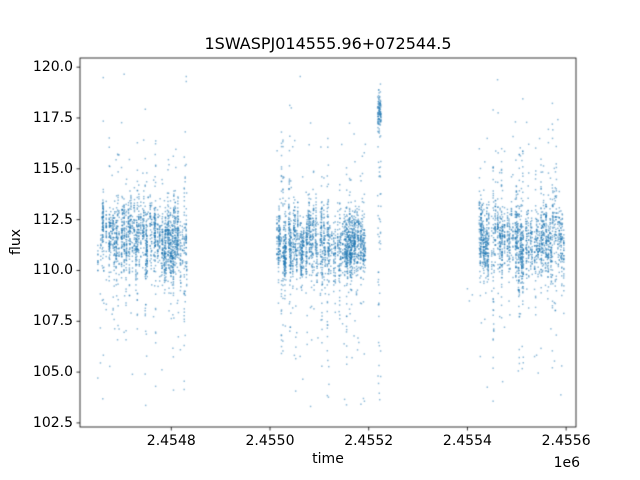 Image resolution: width=640 pixels, height=480 pixels. I want to click on y-tick-label: 110.0, so click(52, 270).